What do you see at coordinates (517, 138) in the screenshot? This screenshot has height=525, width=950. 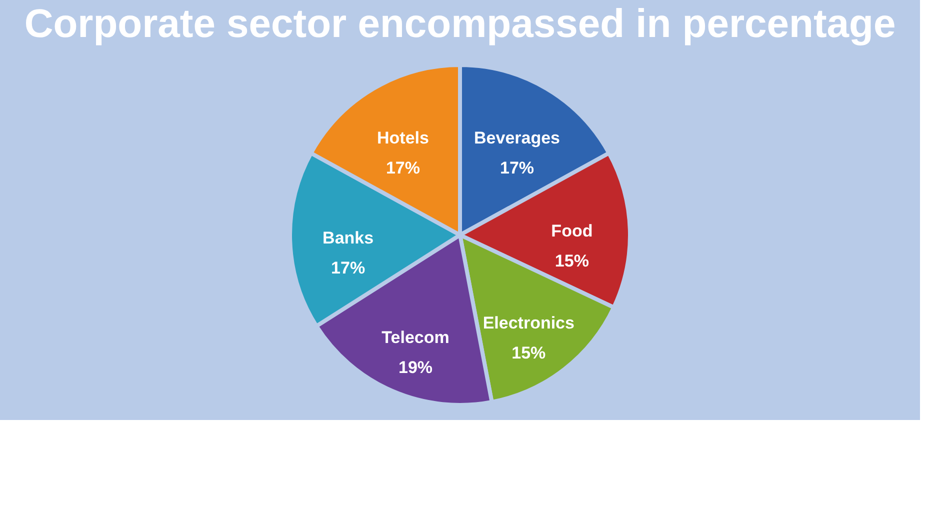 I see `slice-label: Beverages` at bounding box center [517, 138].